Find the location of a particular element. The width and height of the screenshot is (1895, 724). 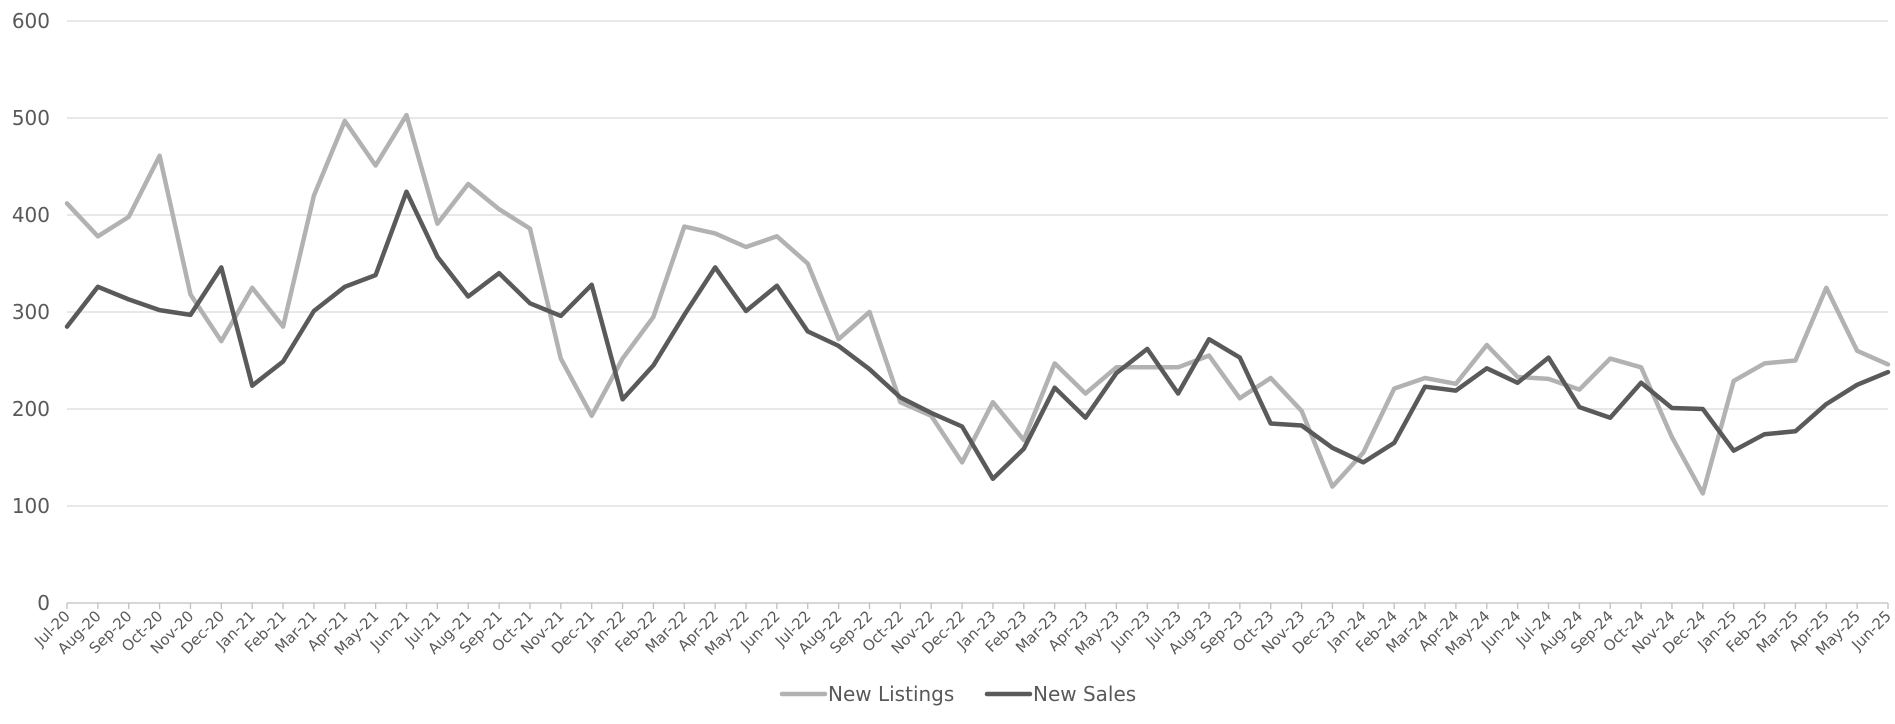

y-tick-label: 600 is located at coordinates (31, 21).